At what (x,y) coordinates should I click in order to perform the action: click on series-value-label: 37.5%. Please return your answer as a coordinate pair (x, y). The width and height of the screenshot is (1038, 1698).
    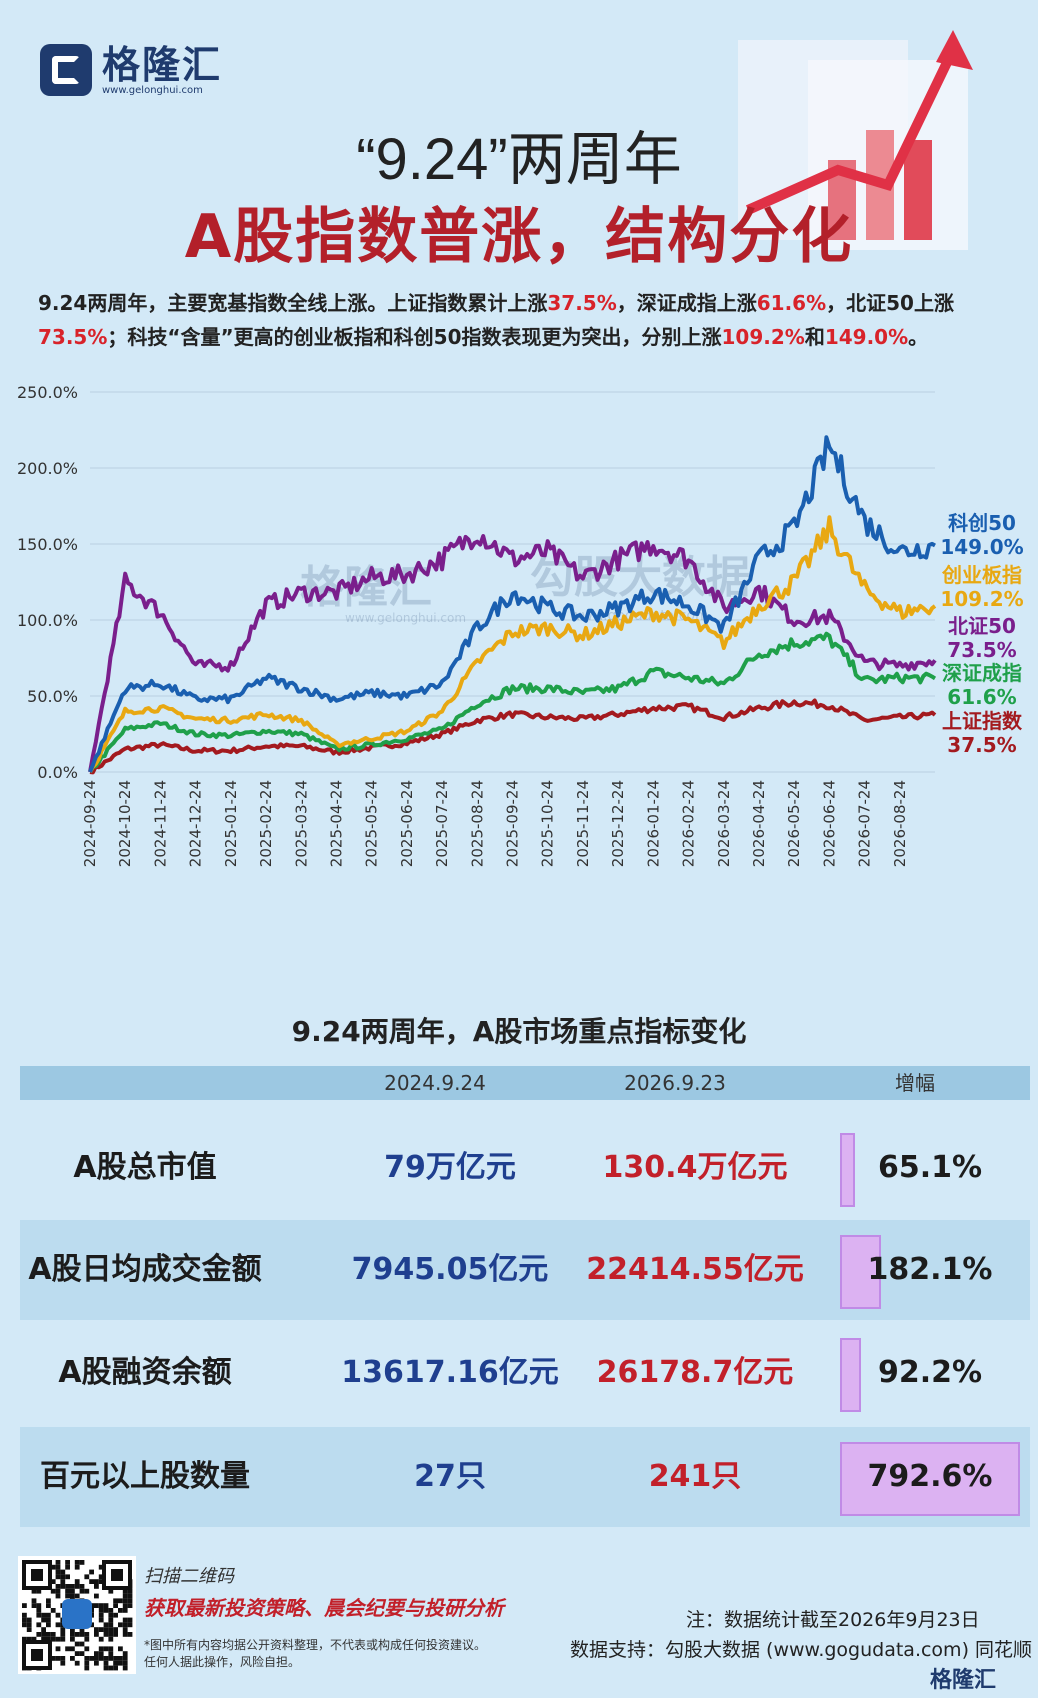
    Looking at the image, I should click on (981, 745).